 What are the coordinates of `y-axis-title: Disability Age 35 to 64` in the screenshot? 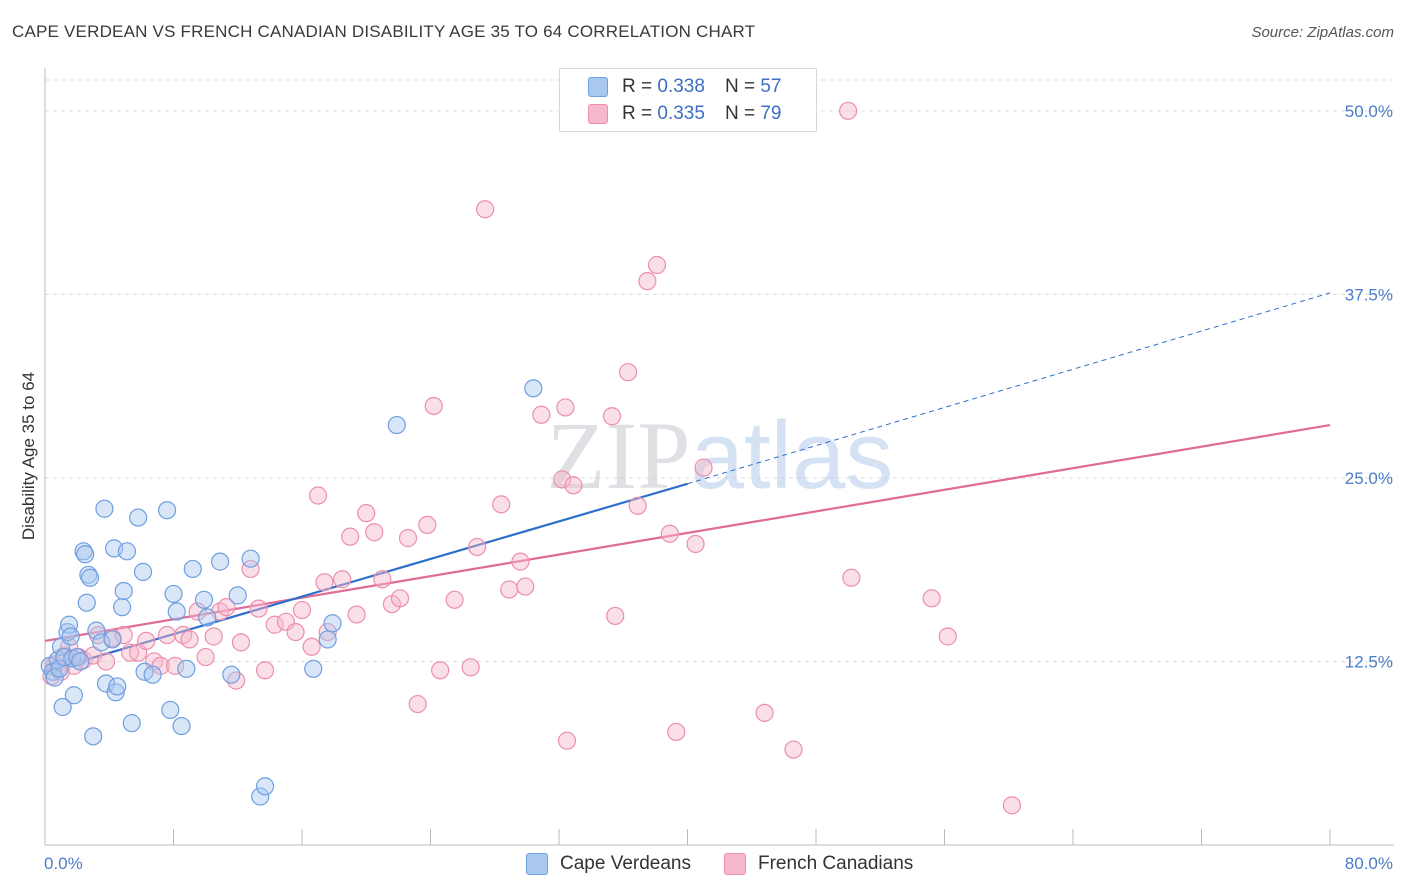 It's located at (28, 456).